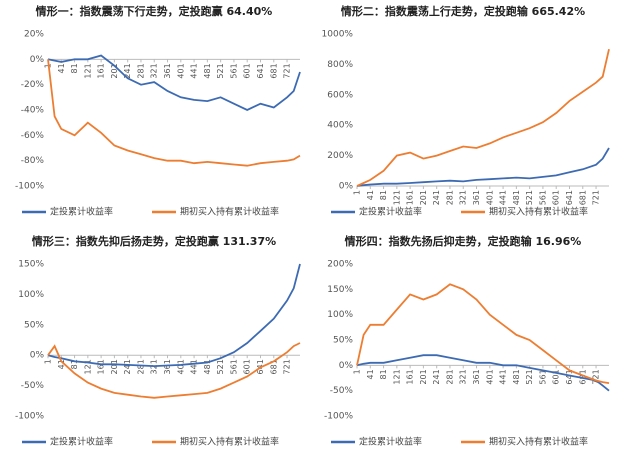 The width and height of the screenshot is (618, 460). Describe the element at coordinates (338, 35) in the screenshot. I see `y-tick-label: 1000%` at that location.